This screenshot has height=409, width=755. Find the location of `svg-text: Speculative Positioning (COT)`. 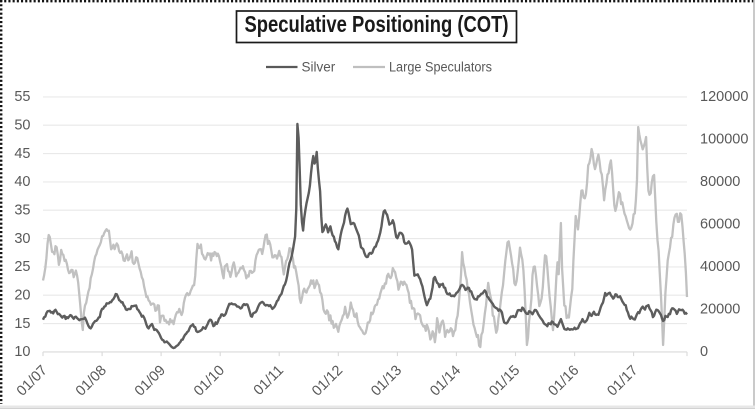

svg-text: Speculative Positioning (COT) is located at coordinates (377, 24).